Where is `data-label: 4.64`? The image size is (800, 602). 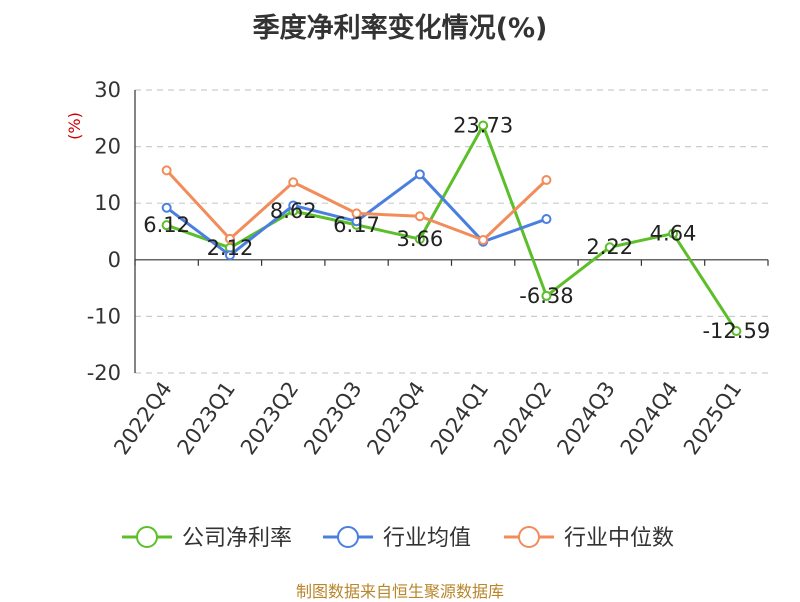 data-label: 4.64 is located at coordinates (673, 234).